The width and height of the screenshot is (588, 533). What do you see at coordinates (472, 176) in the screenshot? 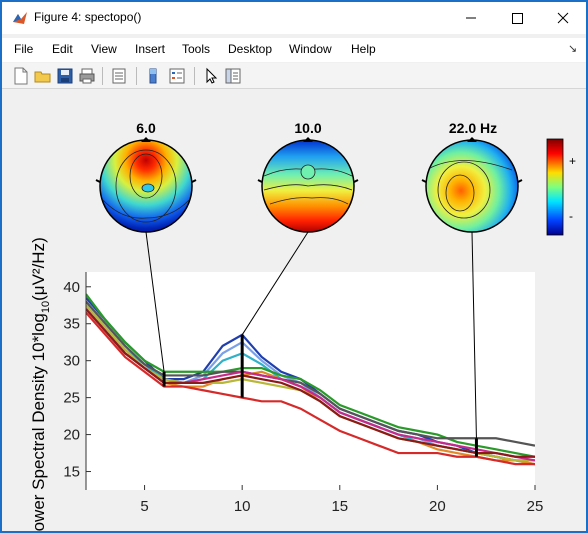
I see `topomap-22hz: 22.0 Hz` at bounding box center [472, 176].